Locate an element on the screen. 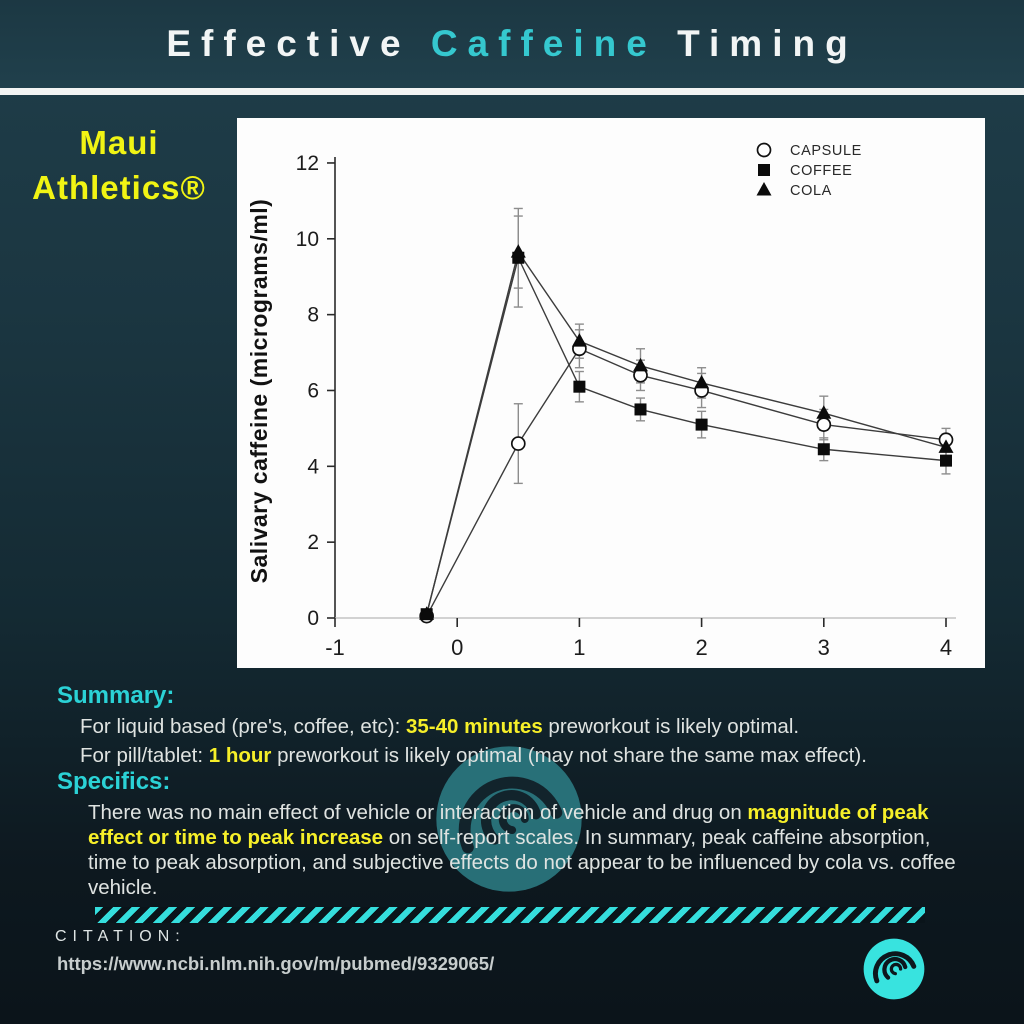 This screenshot has width=1024, height=1024. y-tick-label: 8 is located at coordinates (313, 315).